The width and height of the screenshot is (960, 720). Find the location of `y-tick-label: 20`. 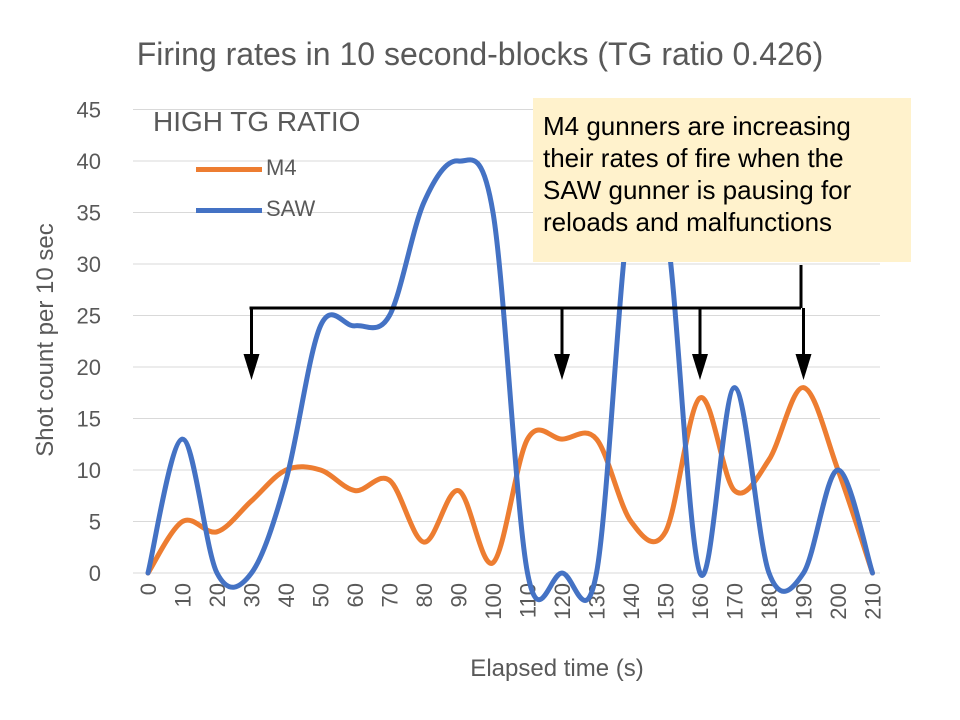

y-tick-label: 20 is located at coordinates (89, 367).